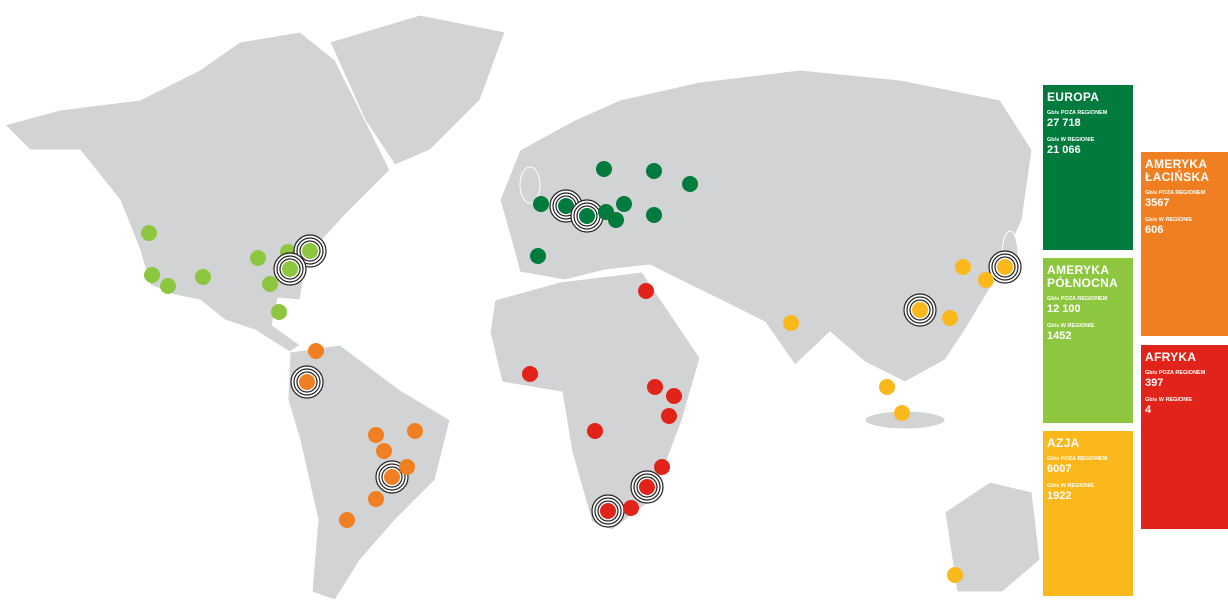 This screenshot has width=1228, height=614. I want to click on region-out-value: 27 718, so click(1064, 123).